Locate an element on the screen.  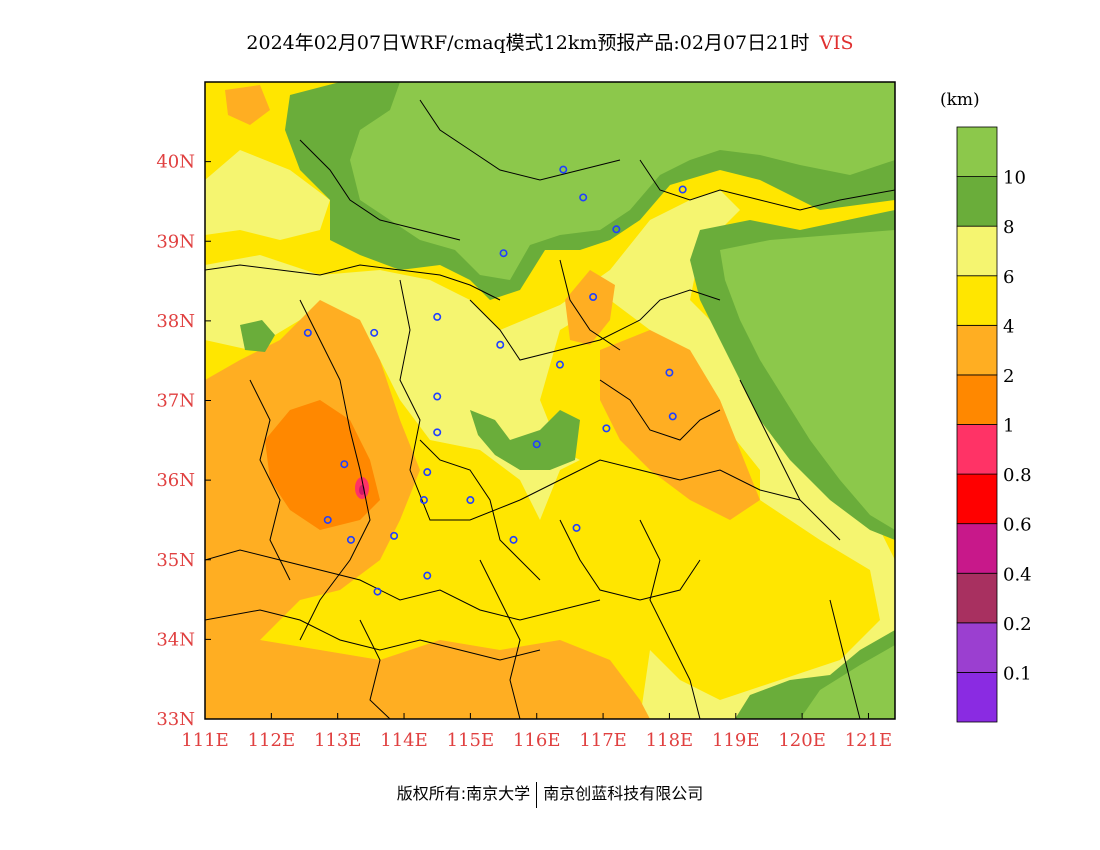
lon-tick-label: 112E is located at coordinates (272, 740).